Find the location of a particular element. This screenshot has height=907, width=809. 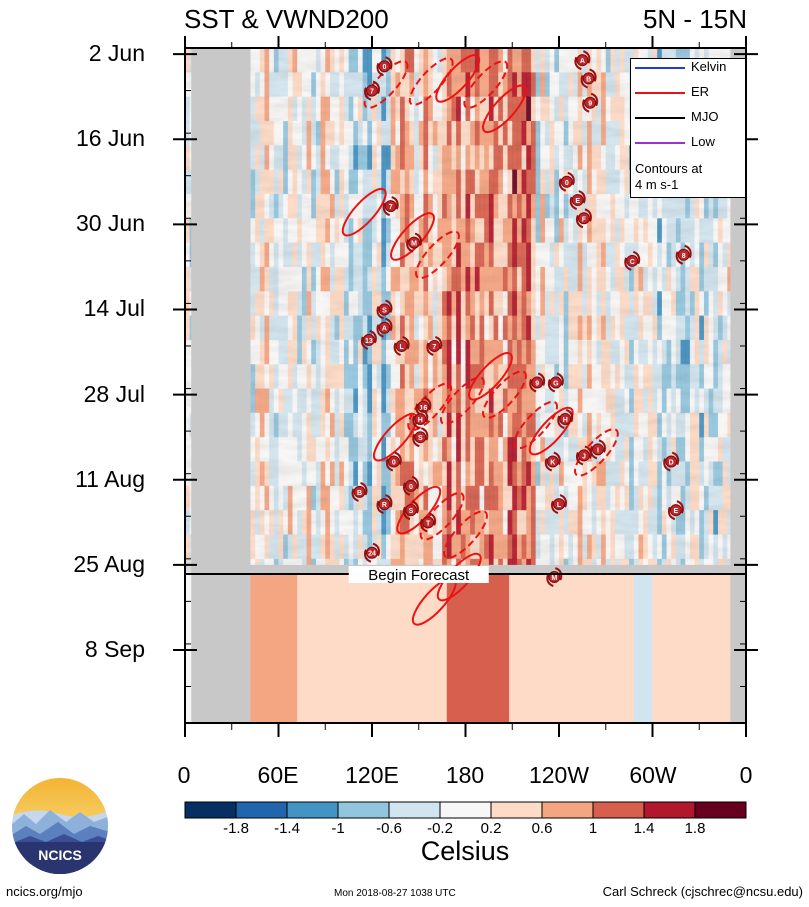

storm-marker: R is located at coordinates (384, 504).